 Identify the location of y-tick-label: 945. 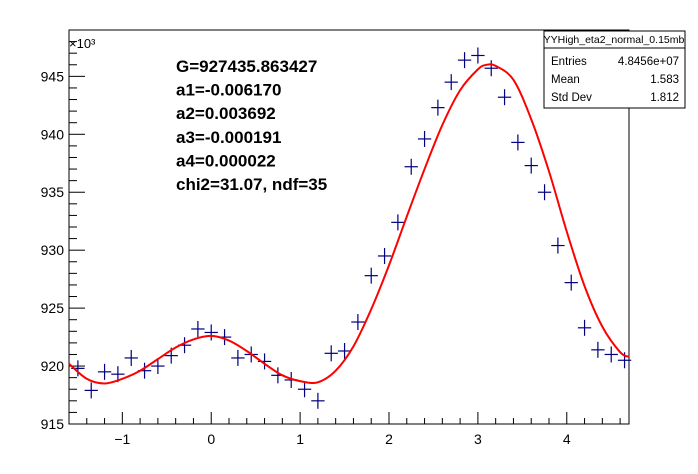
(53, 76).